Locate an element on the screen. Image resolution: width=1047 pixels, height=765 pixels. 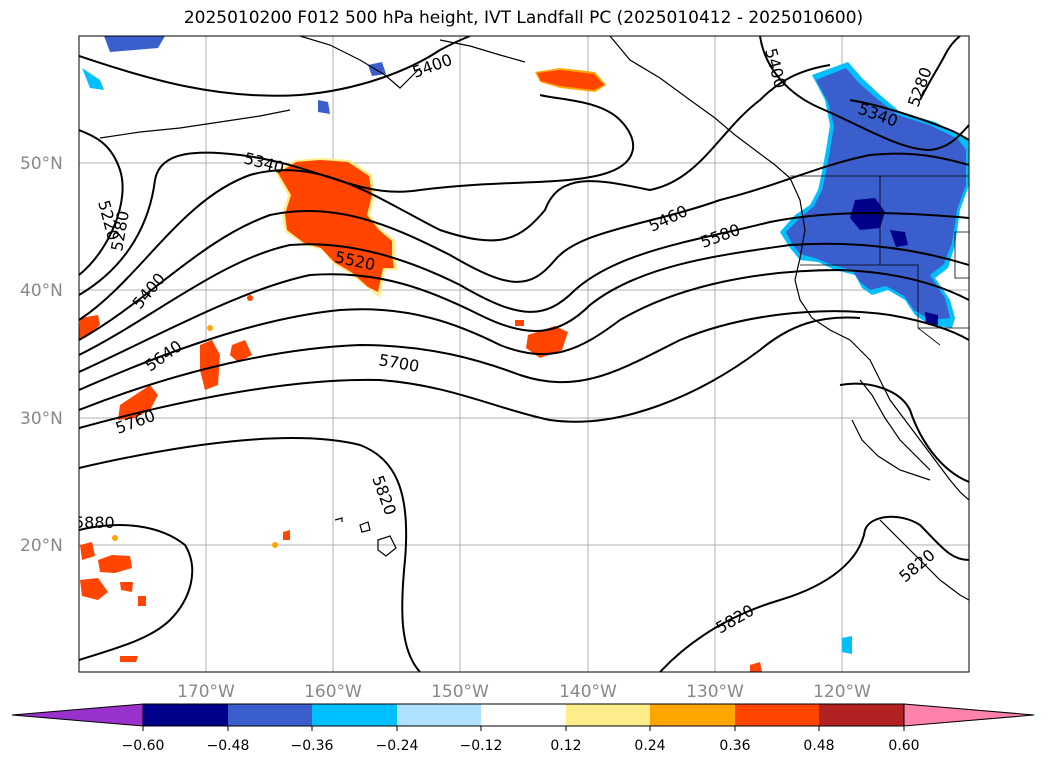
colorbar-tick: −0.36 is located at coordinates (312, 746).